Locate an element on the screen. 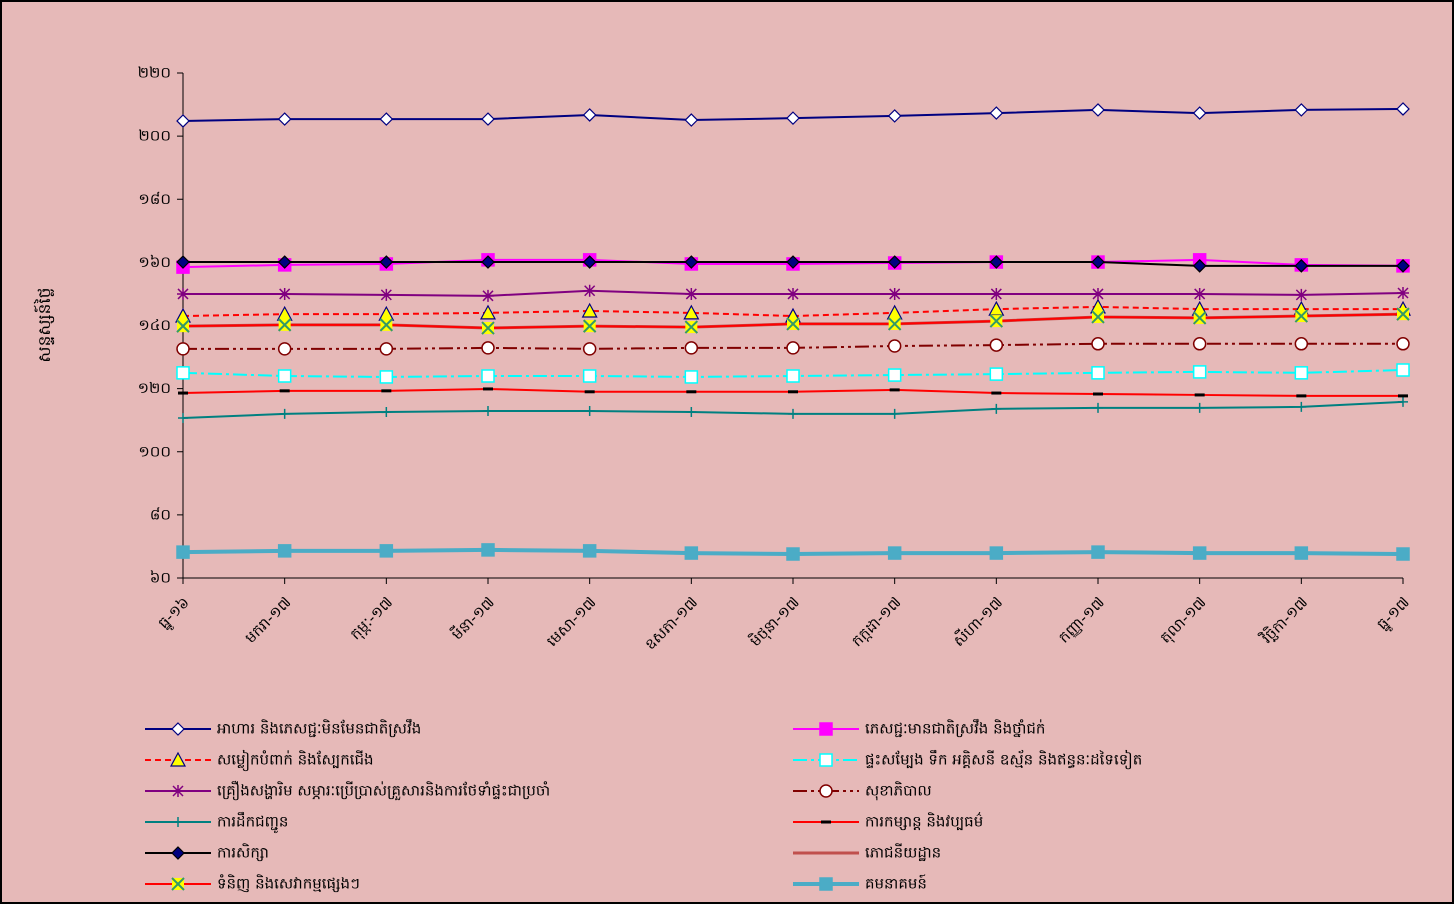  legend-item: ការកម្សាន្ត និងវប្បធម៌ is located at coordinates (888, 821).